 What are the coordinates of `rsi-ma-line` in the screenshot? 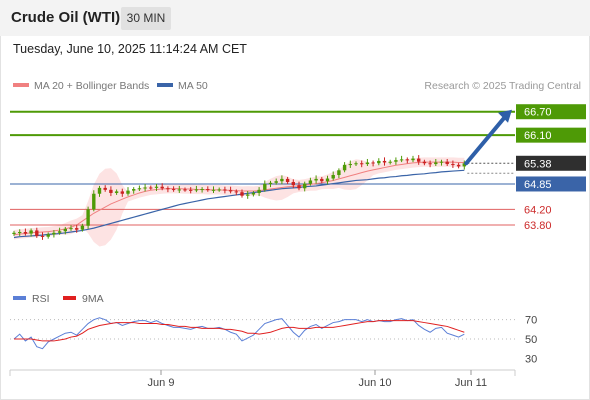 It's located at (239, 331).